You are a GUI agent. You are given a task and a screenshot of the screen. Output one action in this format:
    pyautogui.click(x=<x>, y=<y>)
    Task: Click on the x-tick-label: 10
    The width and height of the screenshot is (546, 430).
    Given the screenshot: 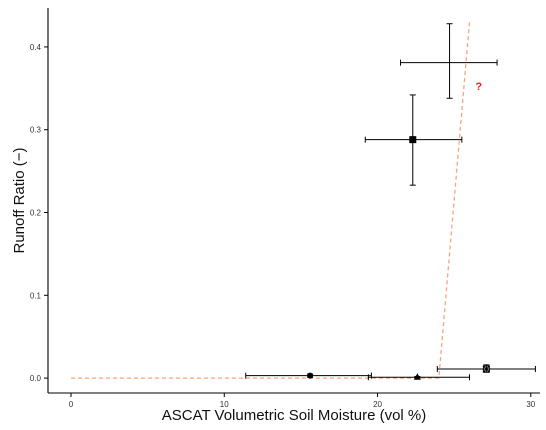 What is the action you would take?
    pyautogui.click(x=224, y=404)
    